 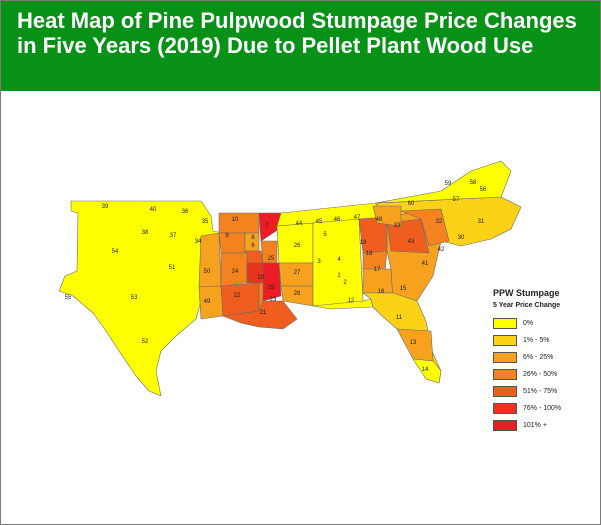 I want to click on legend-item: 1% - 5%, so click(x=539, y=340).